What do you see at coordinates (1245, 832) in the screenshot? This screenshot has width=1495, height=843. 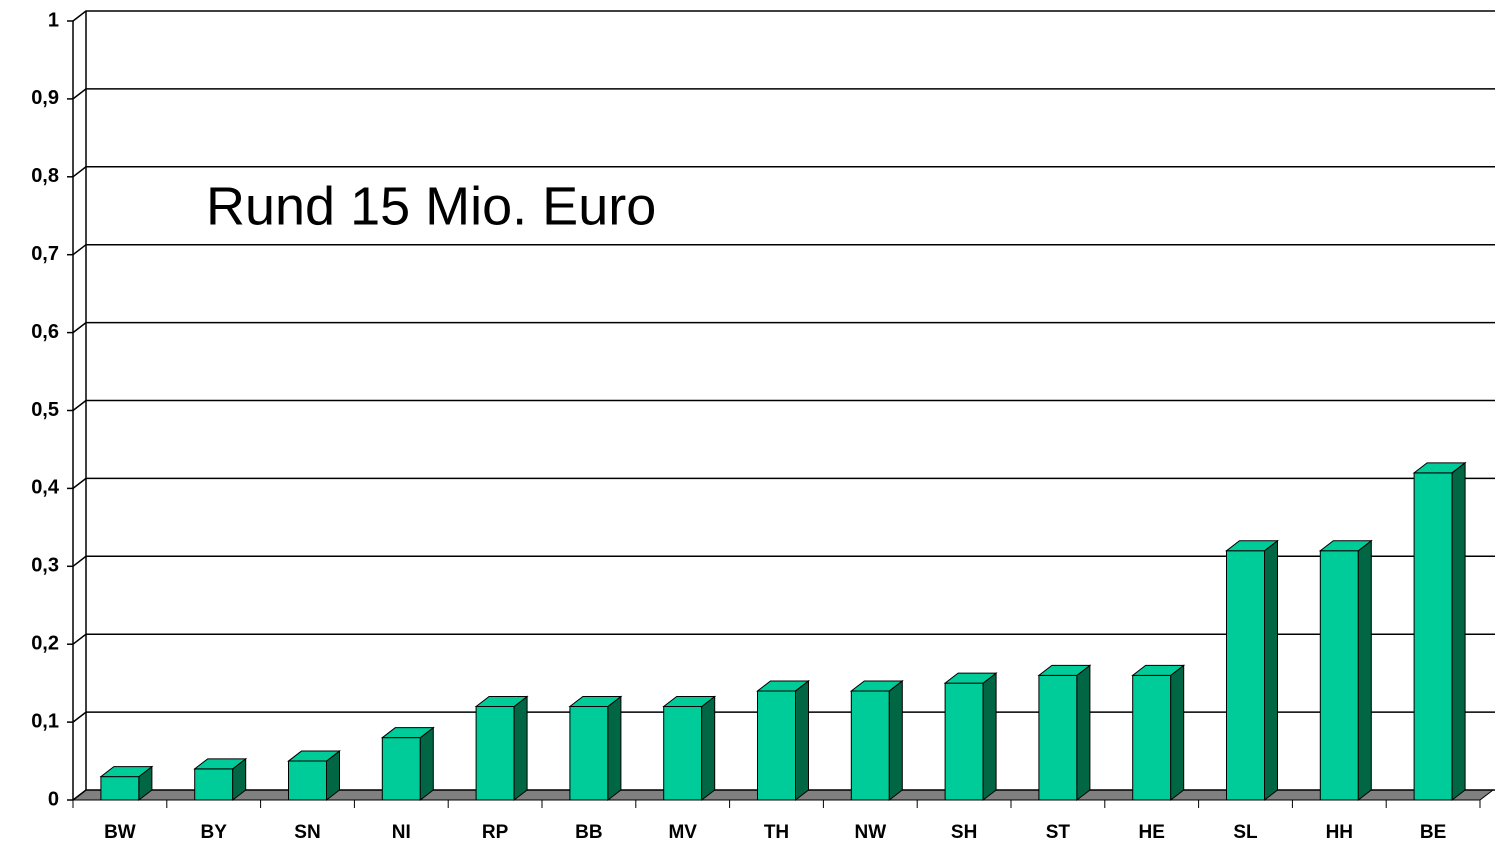 I see `x-tick-label: SL` at bounding box center [1245, 832].